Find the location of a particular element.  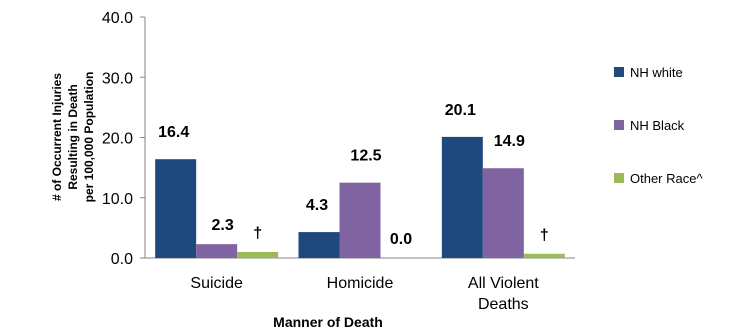

data-label: 20.1 is located at coordinates (460, 110).